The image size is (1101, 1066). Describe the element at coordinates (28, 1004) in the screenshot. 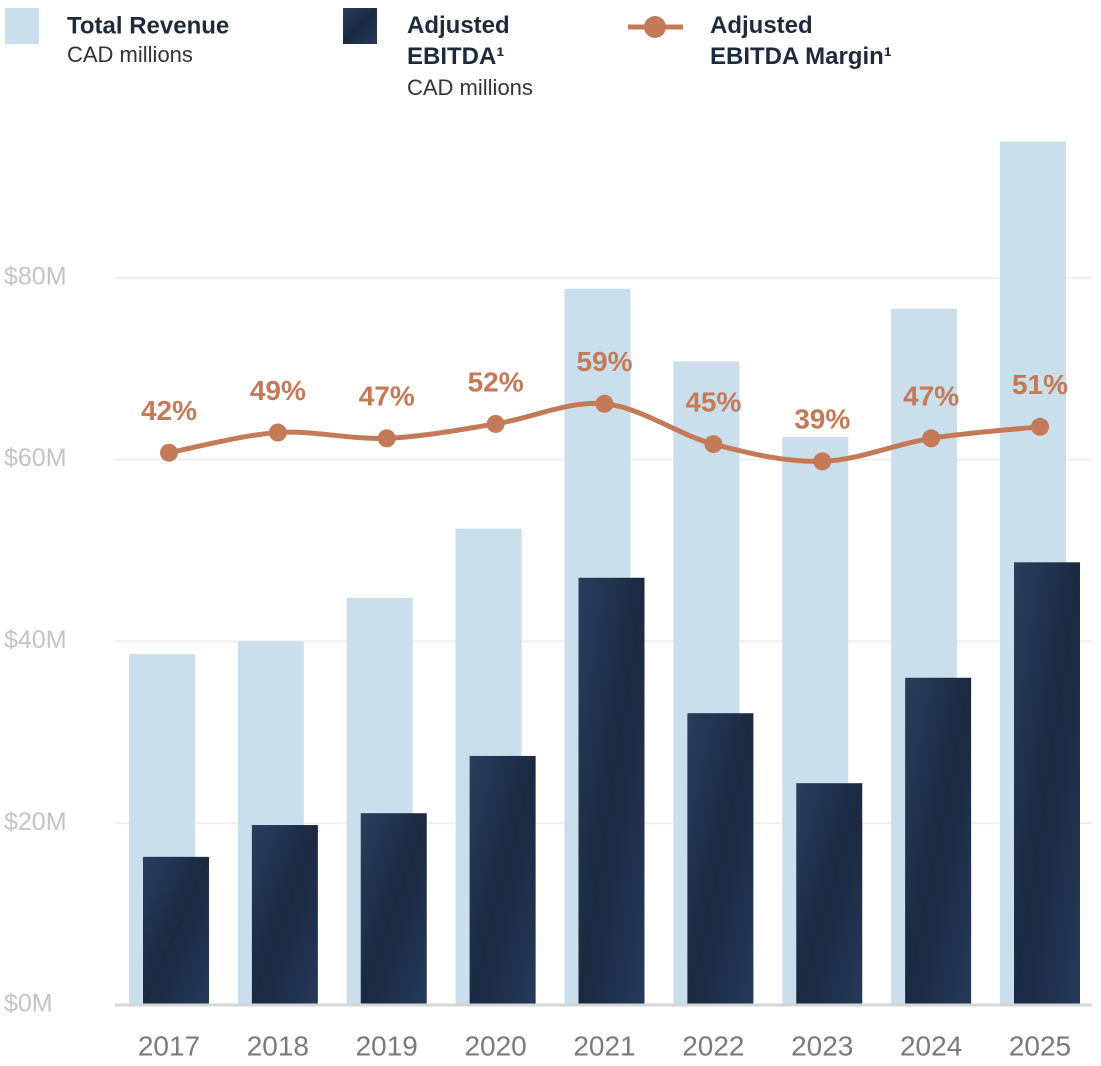

I see `y-tick-label: $0M` at that location.